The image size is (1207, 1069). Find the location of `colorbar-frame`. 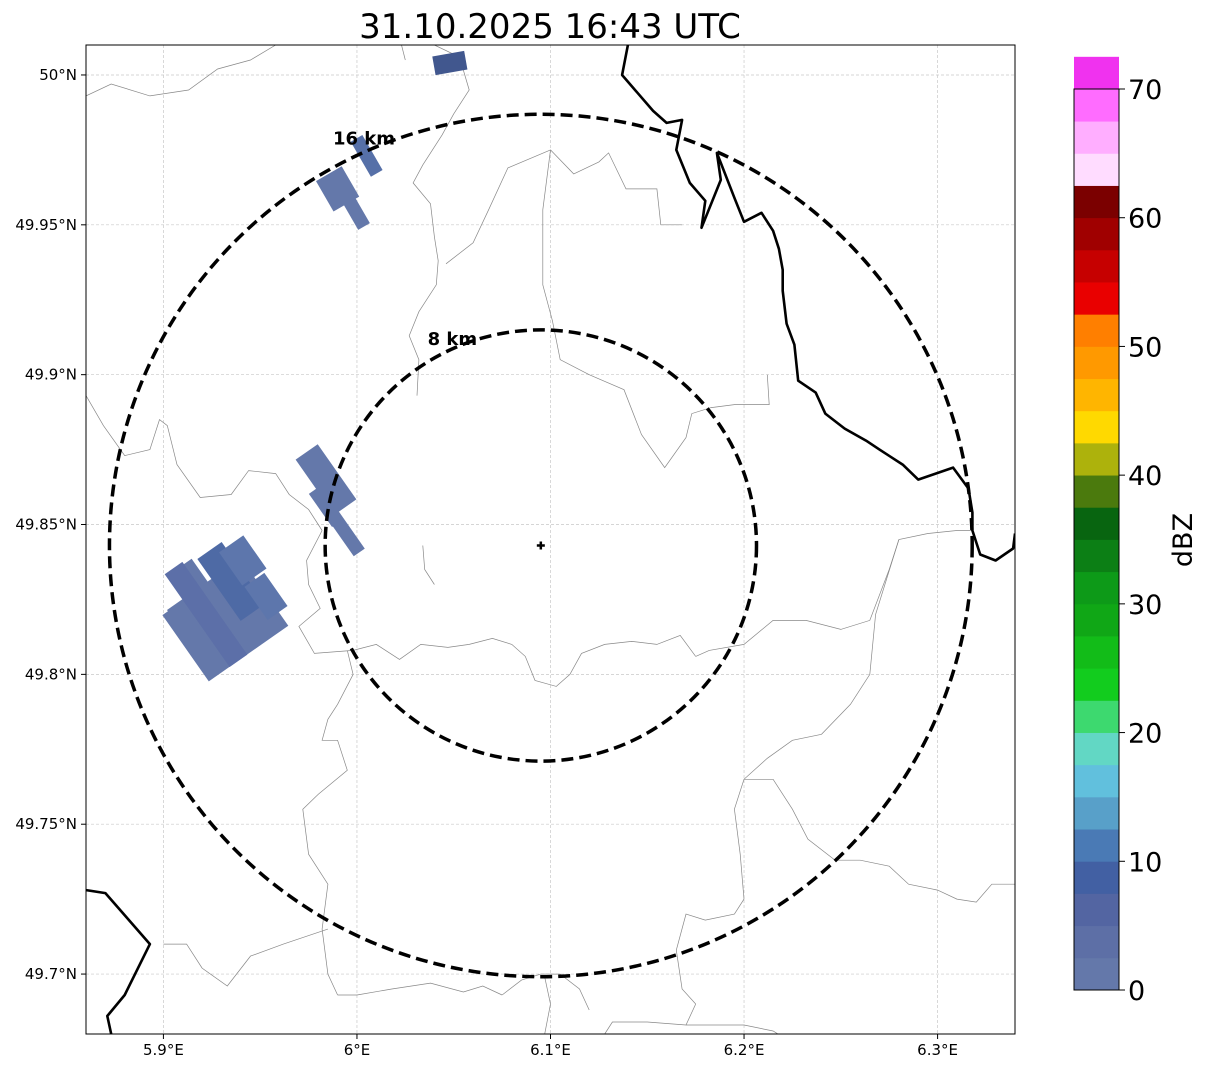

colorbar-frame is located at coordinates (1096, 539).